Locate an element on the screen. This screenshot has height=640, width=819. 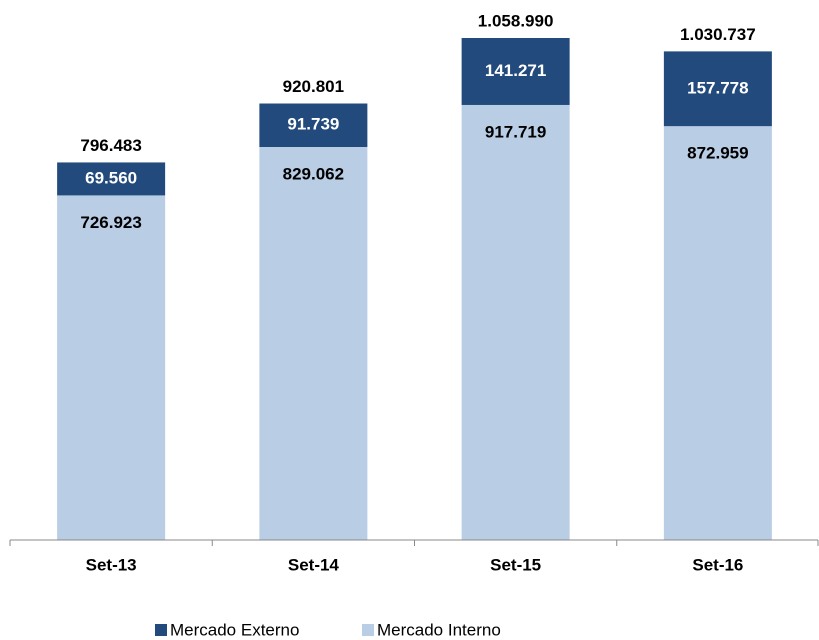
value-label: 829.062 is located at coordinates (313, 173).